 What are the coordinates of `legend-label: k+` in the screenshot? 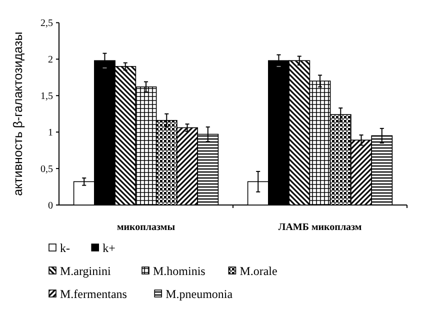 It's located at (109, 248).